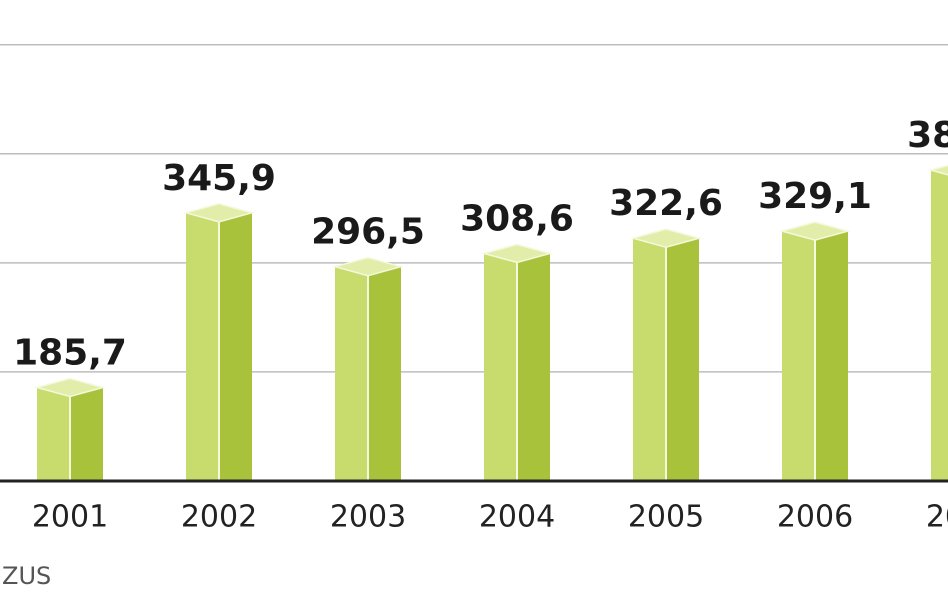 The image size is (948, 593). Describe the element at coordinates (219, 517) in the screenshot. I see `x-tick-label: 2002` at that location.